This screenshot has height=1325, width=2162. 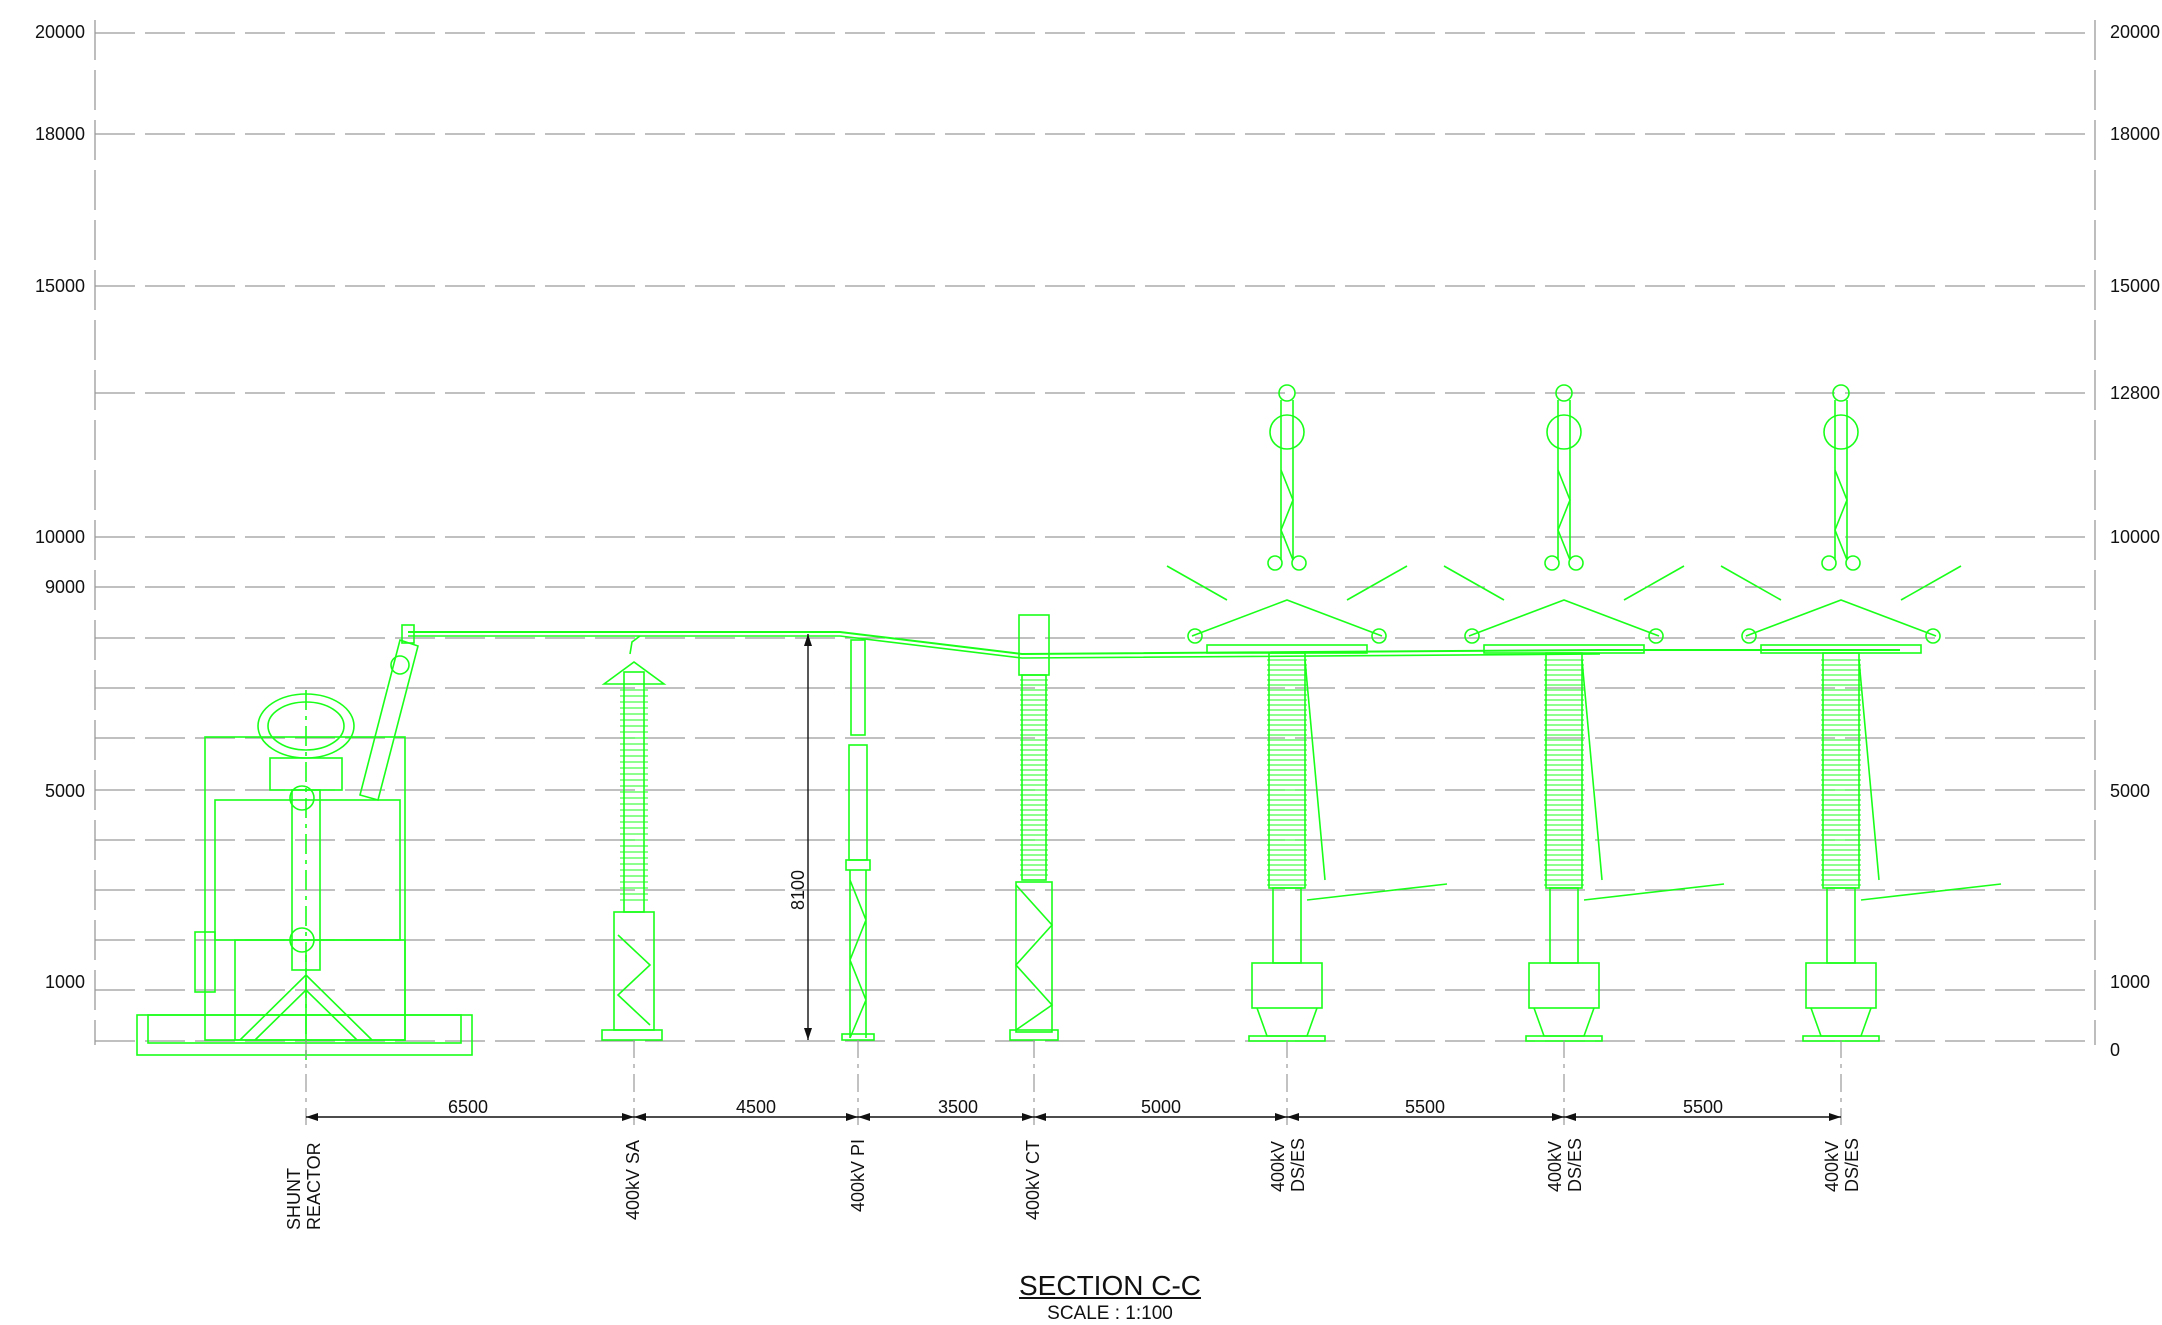 What do you see at coordinates (1110, 1285) in the screenshot?
I see `section-title: SECTION C-C` at bounding box center [1110, 1285].